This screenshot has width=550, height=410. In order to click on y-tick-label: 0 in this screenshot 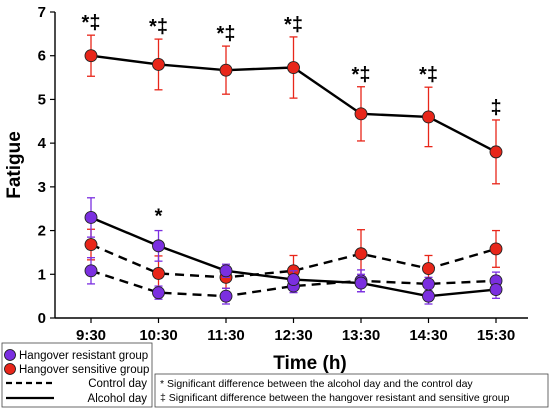, I will do `click(42, 318)`.